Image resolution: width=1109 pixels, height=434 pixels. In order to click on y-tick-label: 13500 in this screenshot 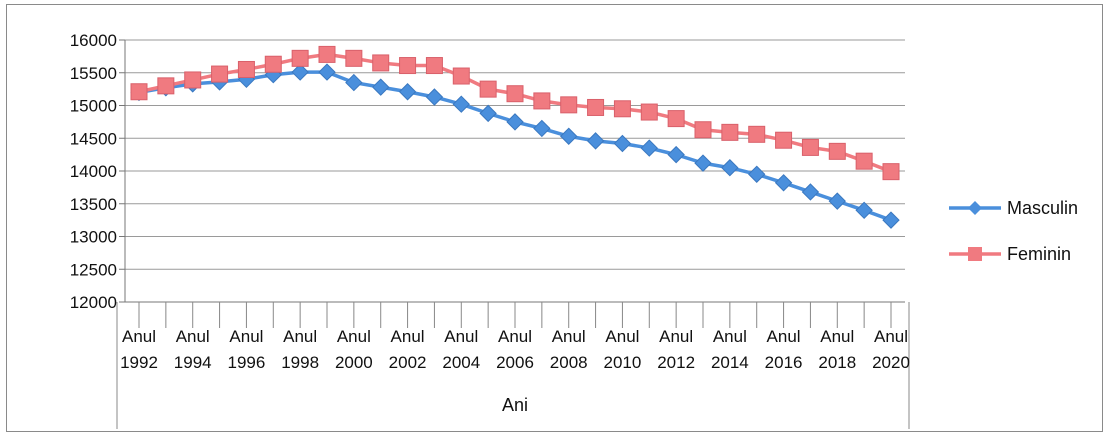, I will do `click(93, 204)`.